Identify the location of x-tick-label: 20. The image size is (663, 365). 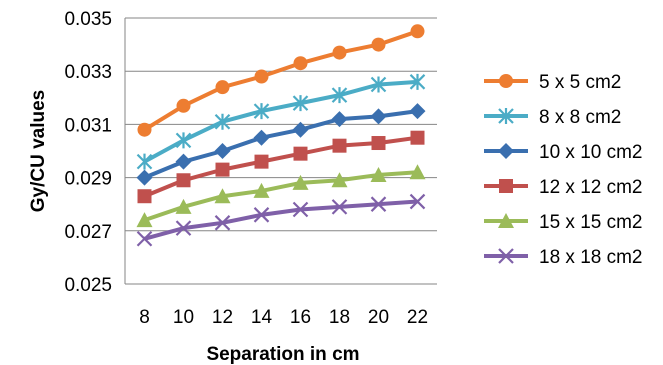
(378, 317).